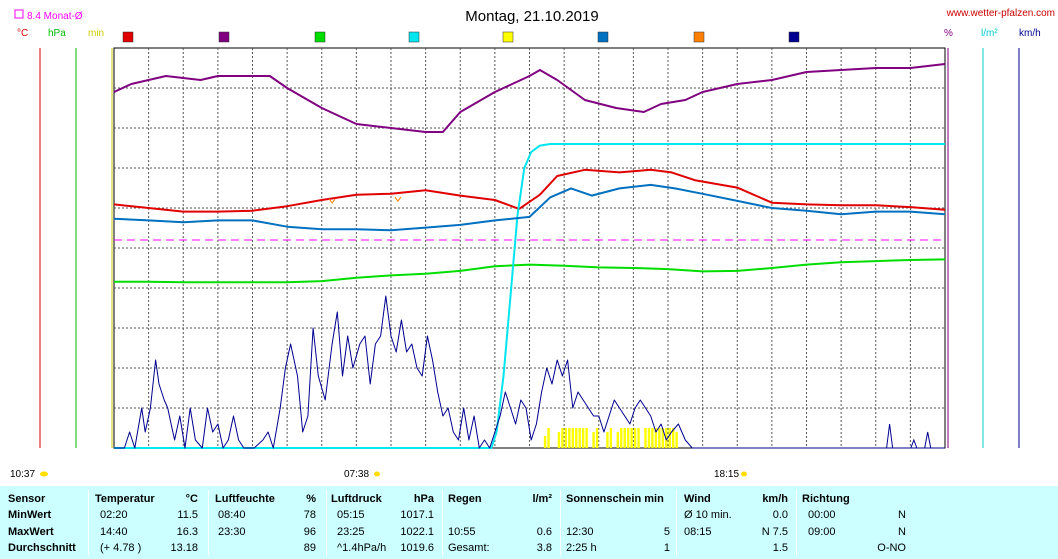 The height and width of the screenshot is (559, 1058). Describe the element at coordinates (417, 515) in the screenshot. I see `stats-cell: 1017.1` at that location.